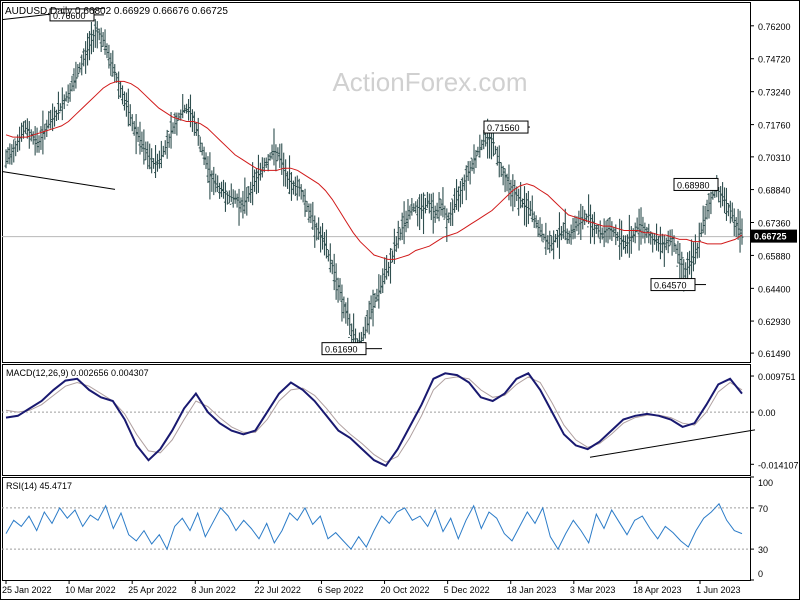  I want to click on price-tick-label: 0.62930, so click(774, 322).